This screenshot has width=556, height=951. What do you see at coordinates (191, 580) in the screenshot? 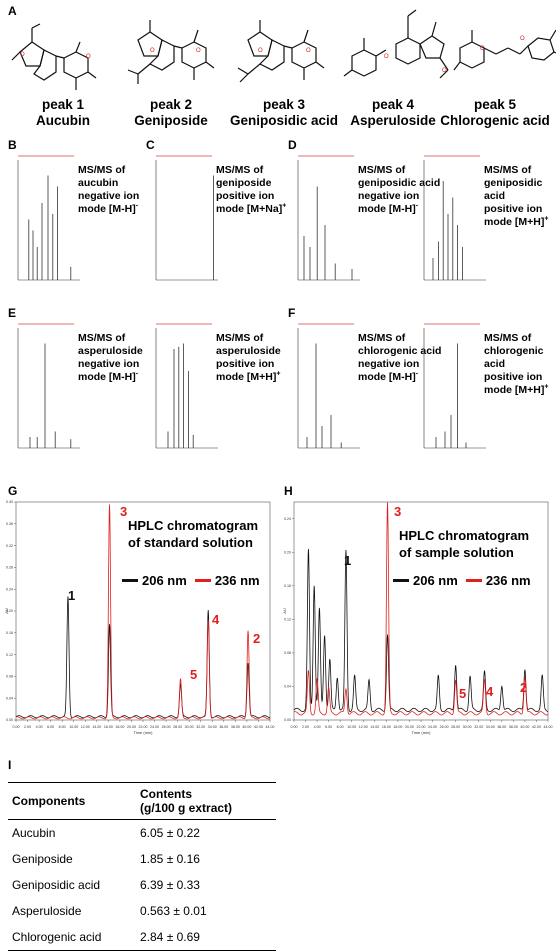
I see `hplc-standard-legend: 206 nm 236 nm` at bounding box center [191, 580].